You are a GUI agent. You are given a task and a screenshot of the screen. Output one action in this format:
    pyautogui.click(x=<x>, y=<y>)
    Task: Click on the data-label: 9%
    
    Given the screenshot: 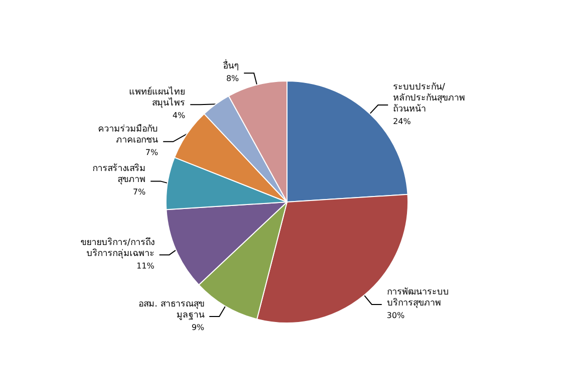 What is the action you would take?
    pyautogui.click(x=198, y=327)
    